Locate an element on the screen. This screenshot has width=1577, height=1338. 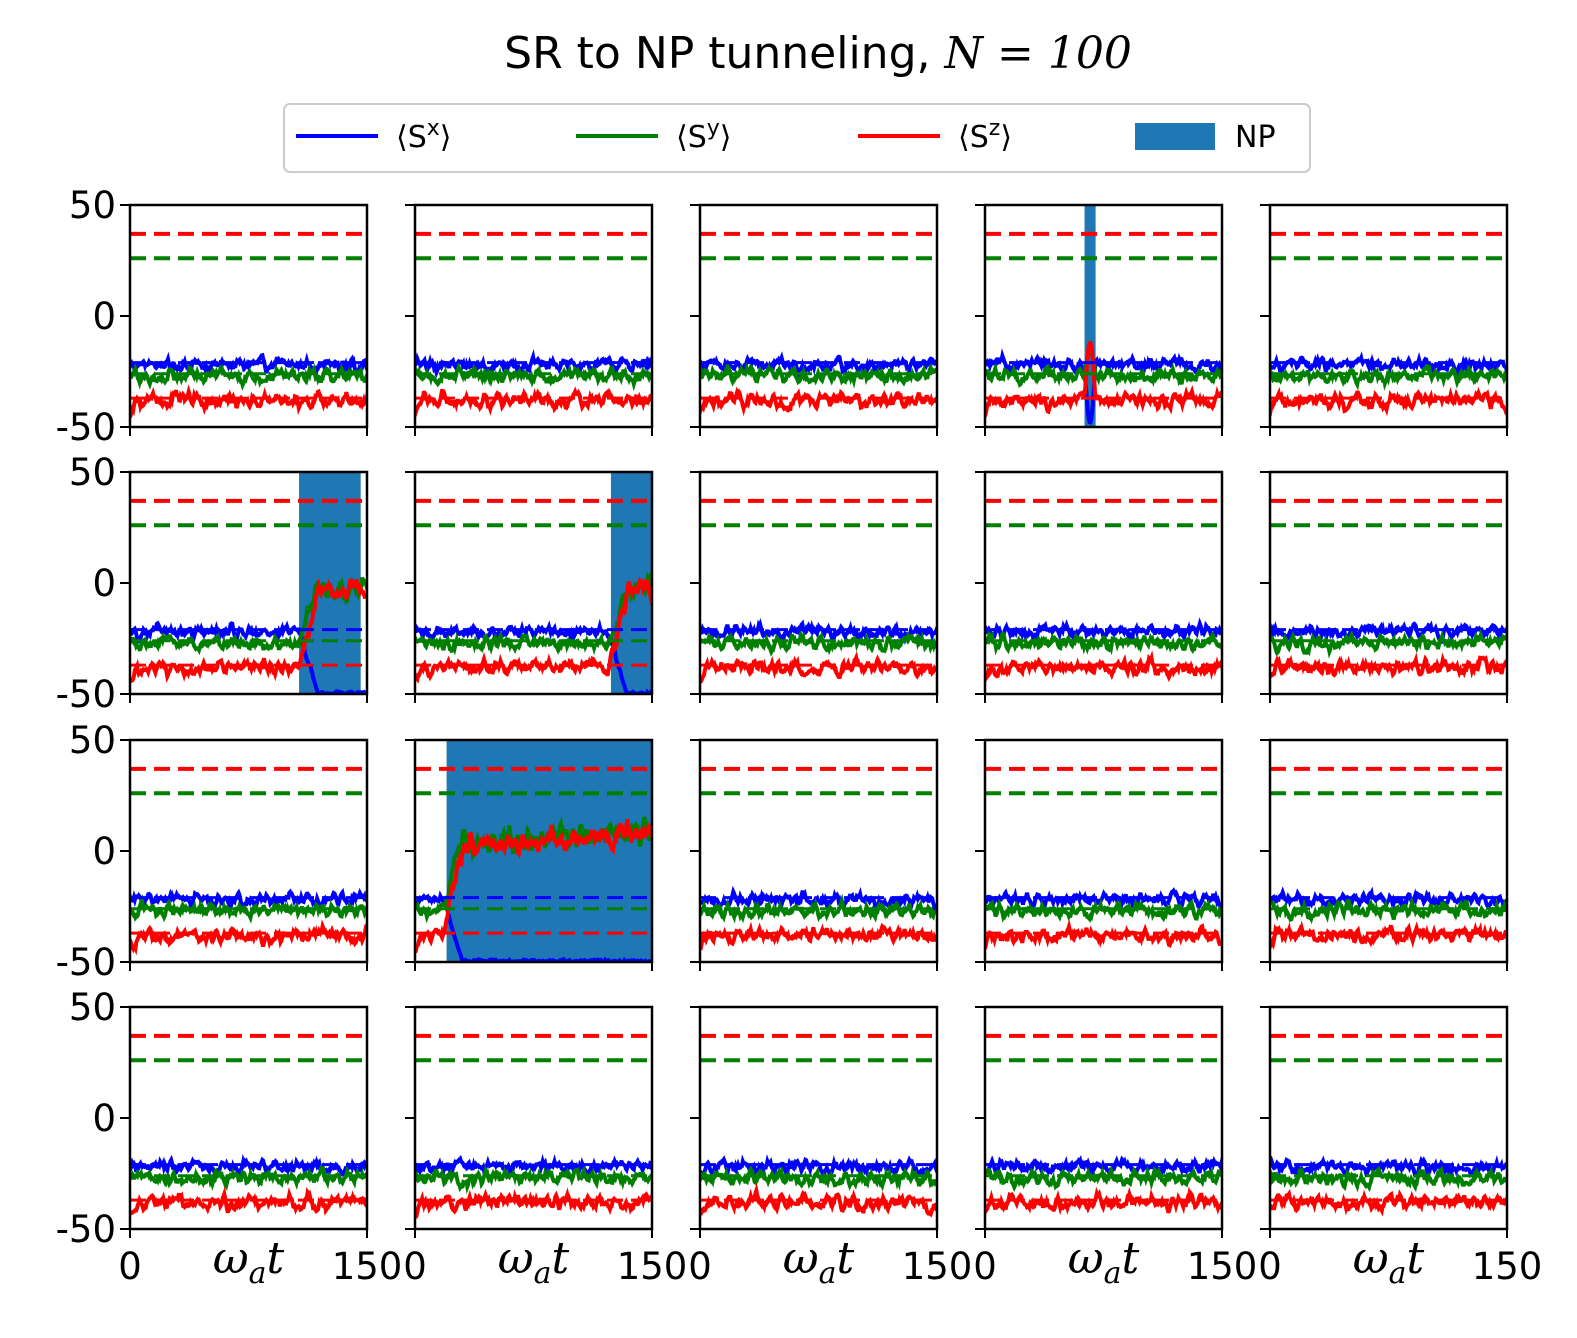
chart-title-prefix: SR to NP tunneling, is located at coordinates (724, 53).